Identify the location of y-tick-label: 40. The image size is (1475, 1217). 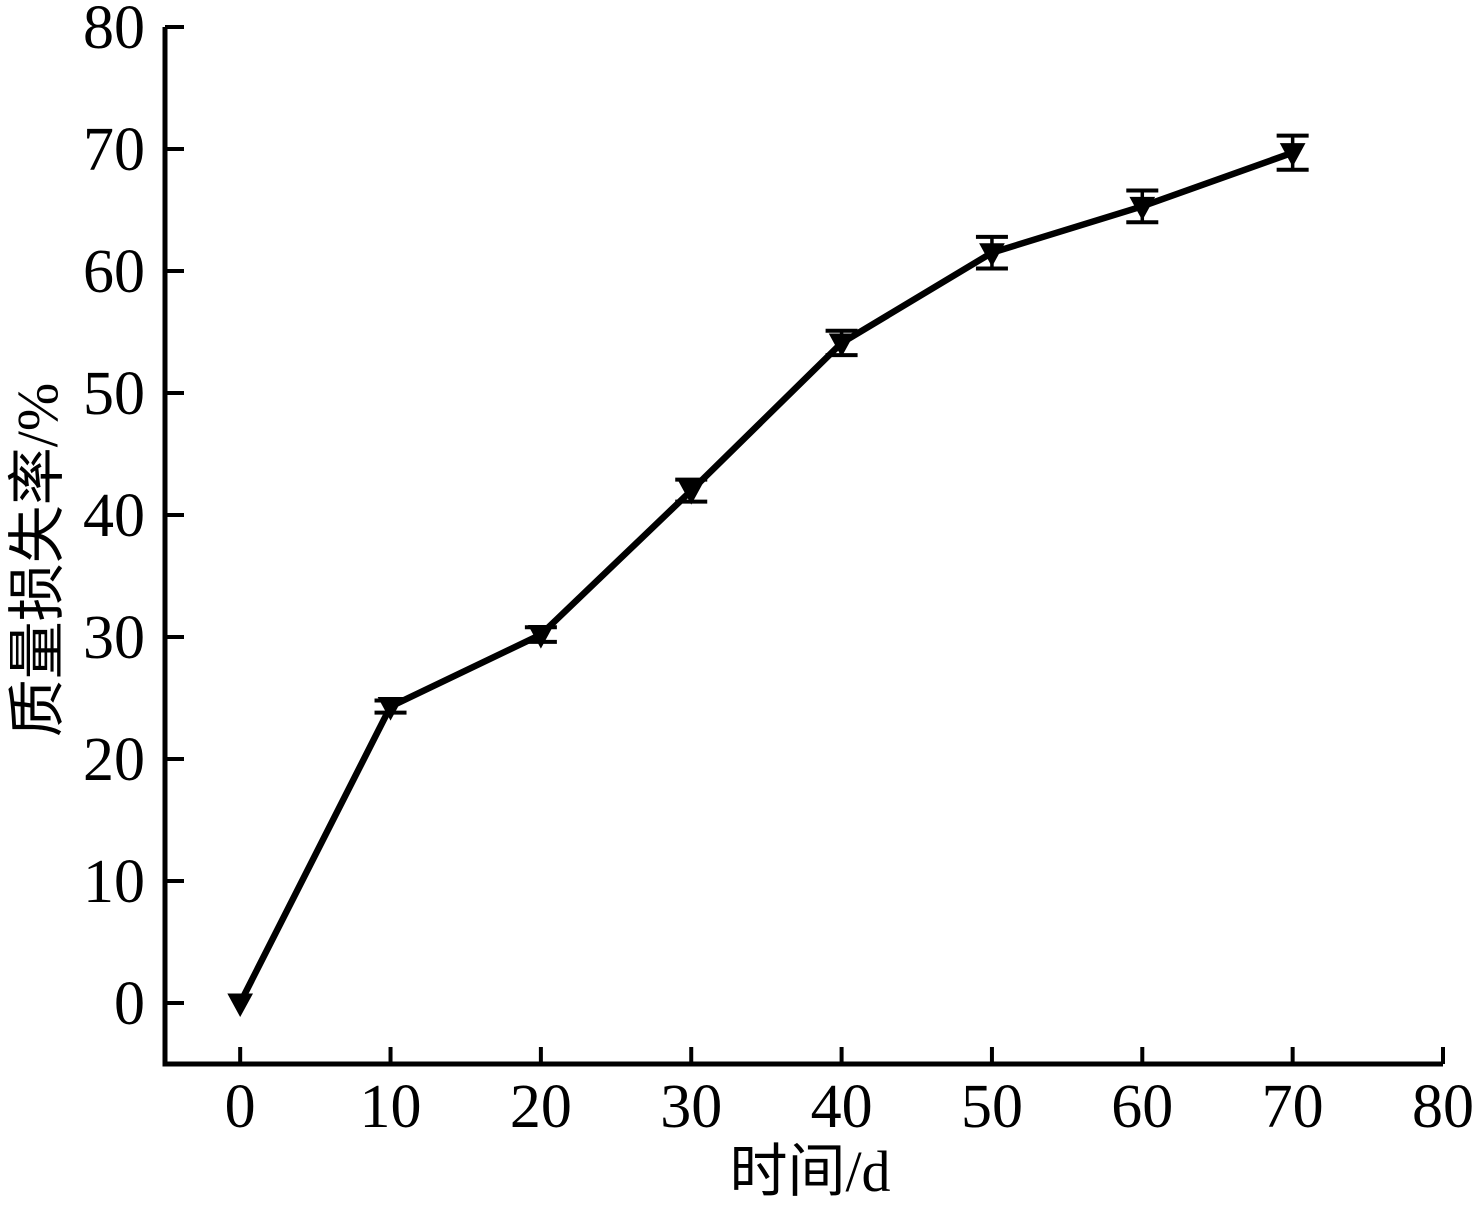
(114, 516).